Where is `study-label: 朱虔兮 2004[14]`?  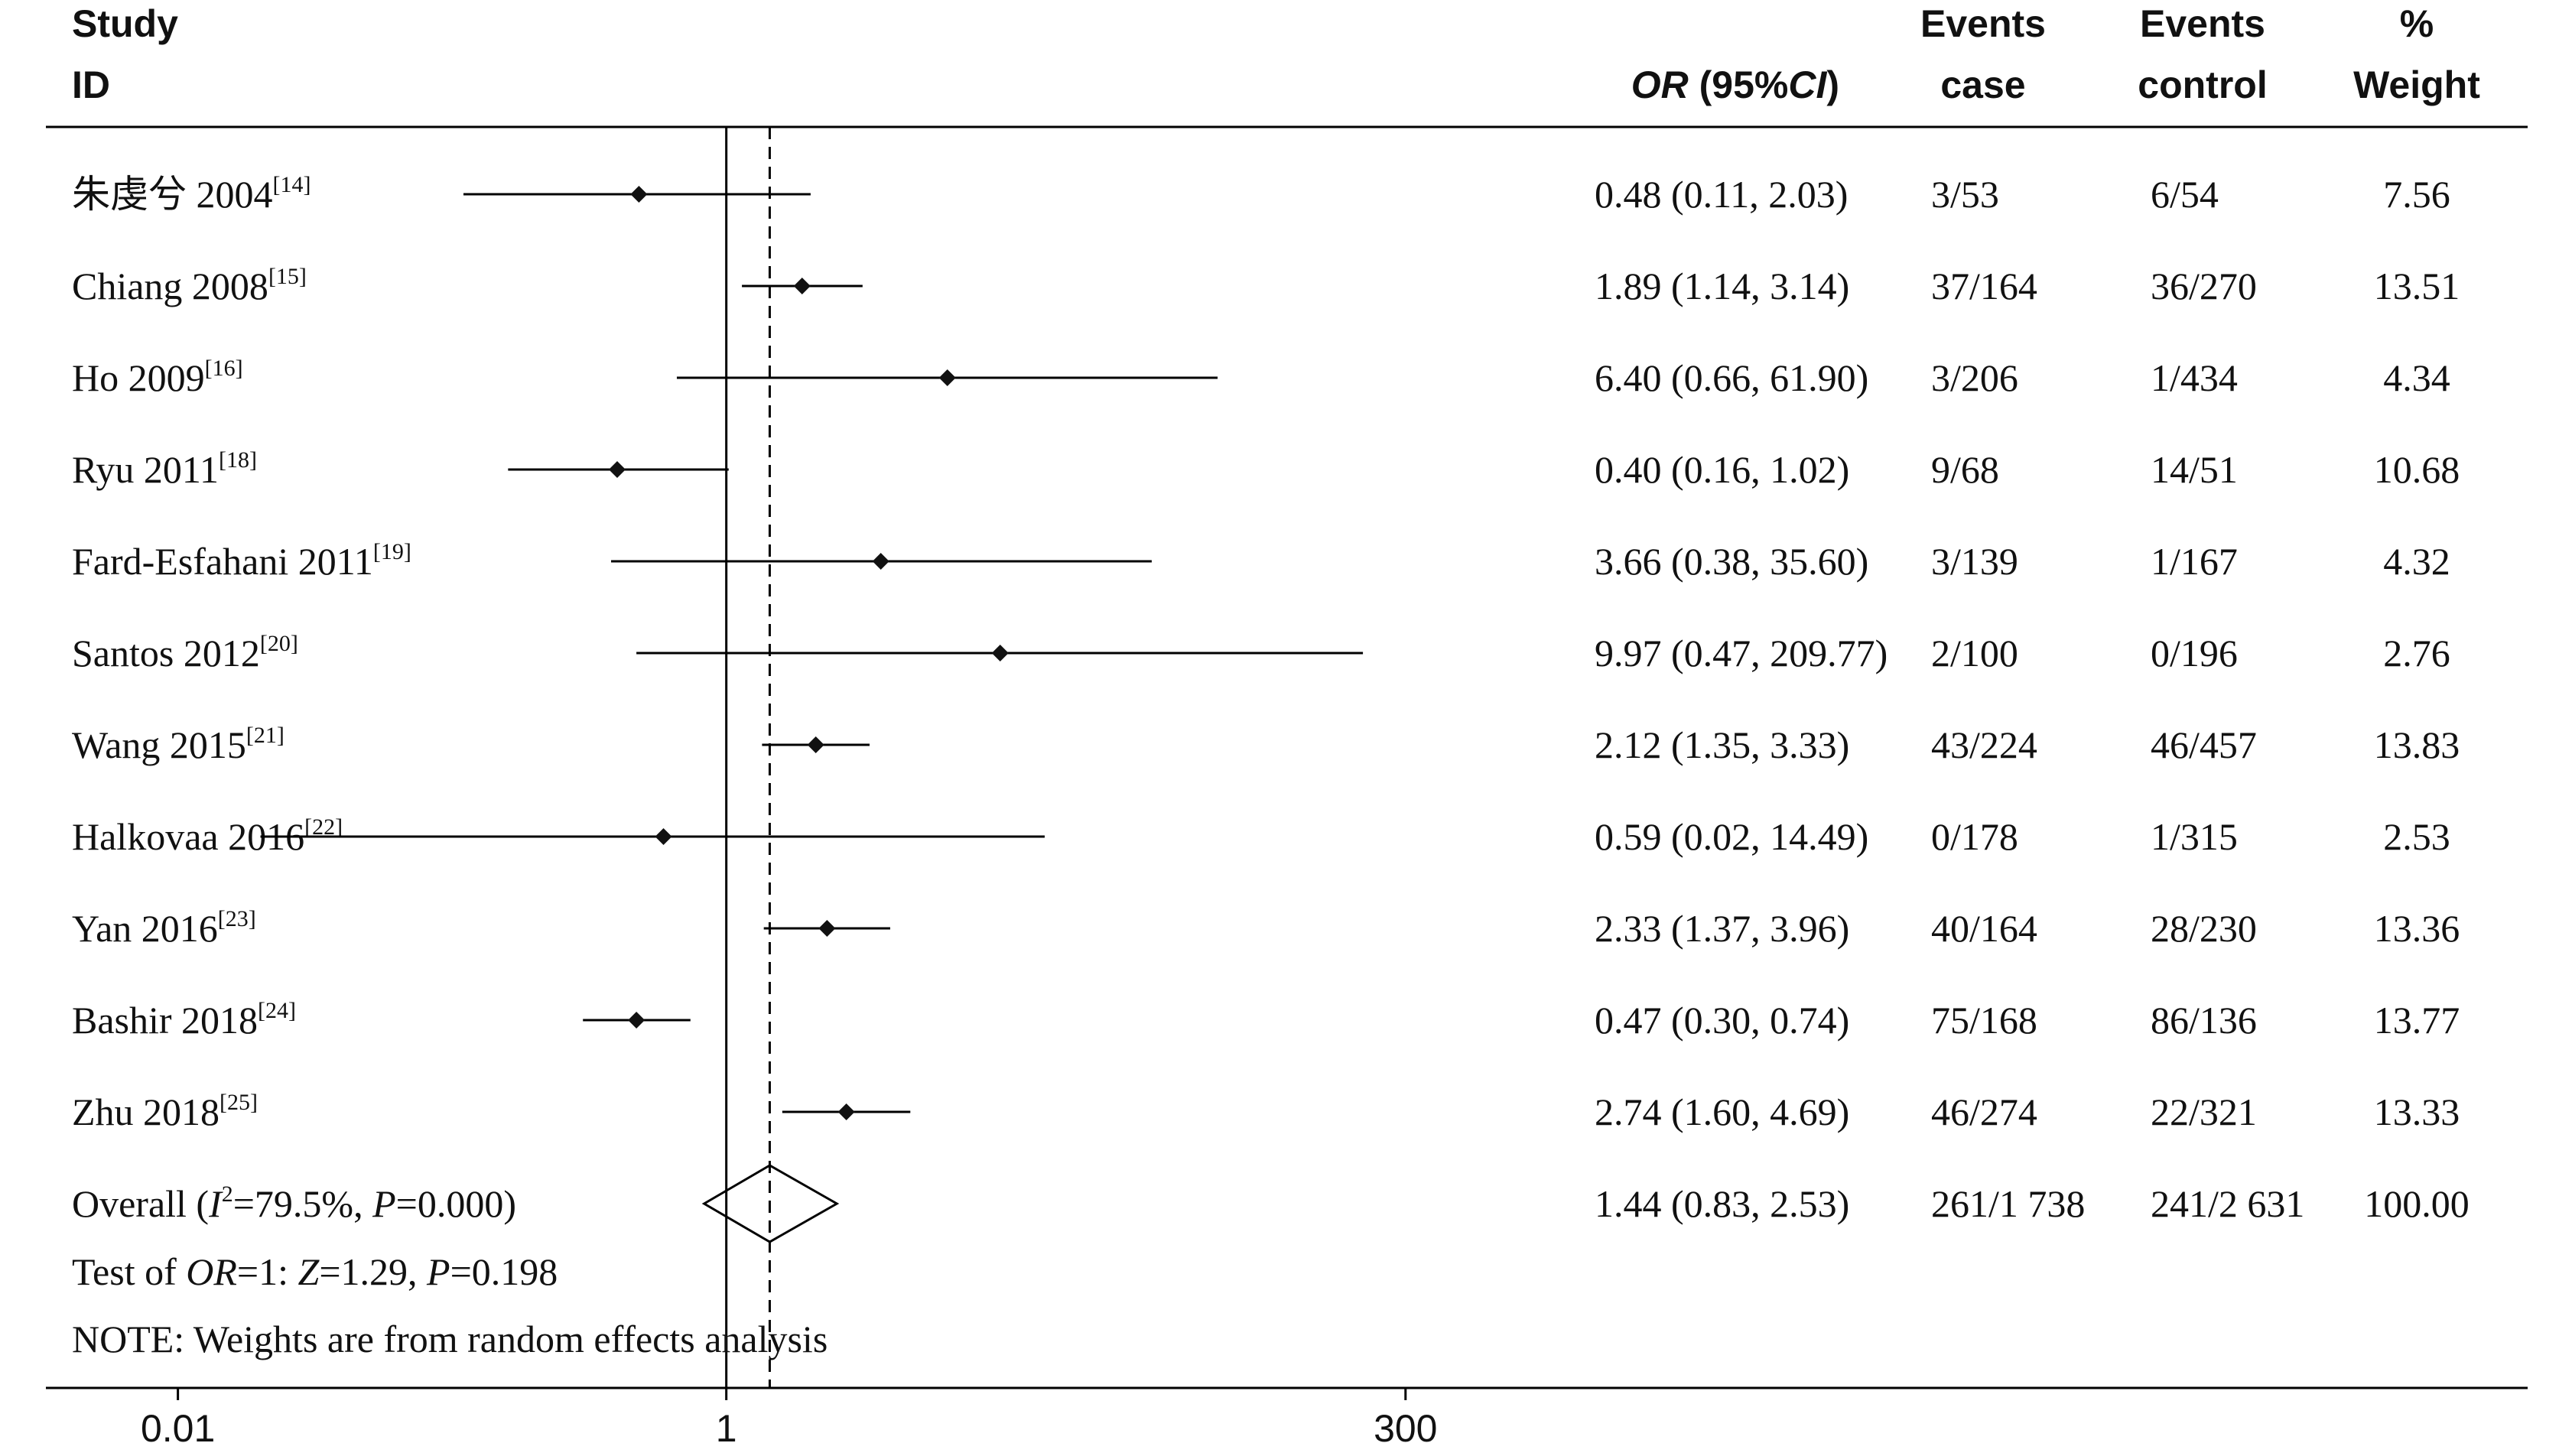 study-label: 朱虔兮 2004[14] is located at coordinates (192, 194).